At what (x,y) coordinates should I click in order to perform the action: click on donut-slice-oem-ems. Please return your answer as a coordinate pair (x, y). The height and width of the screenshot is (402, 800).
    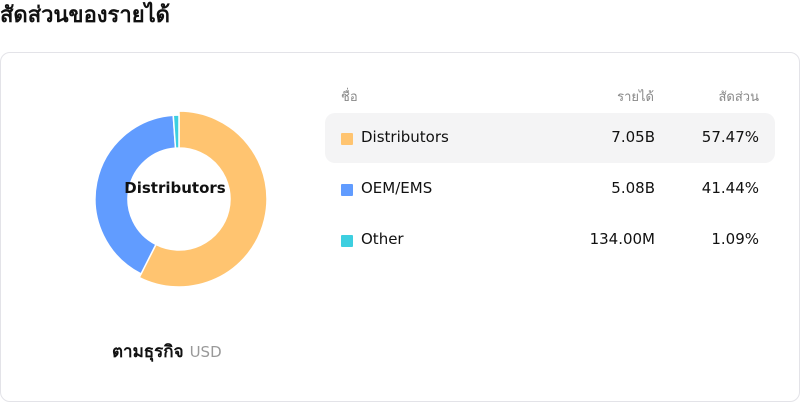
    Looking at the image, I should click on (135, 194).